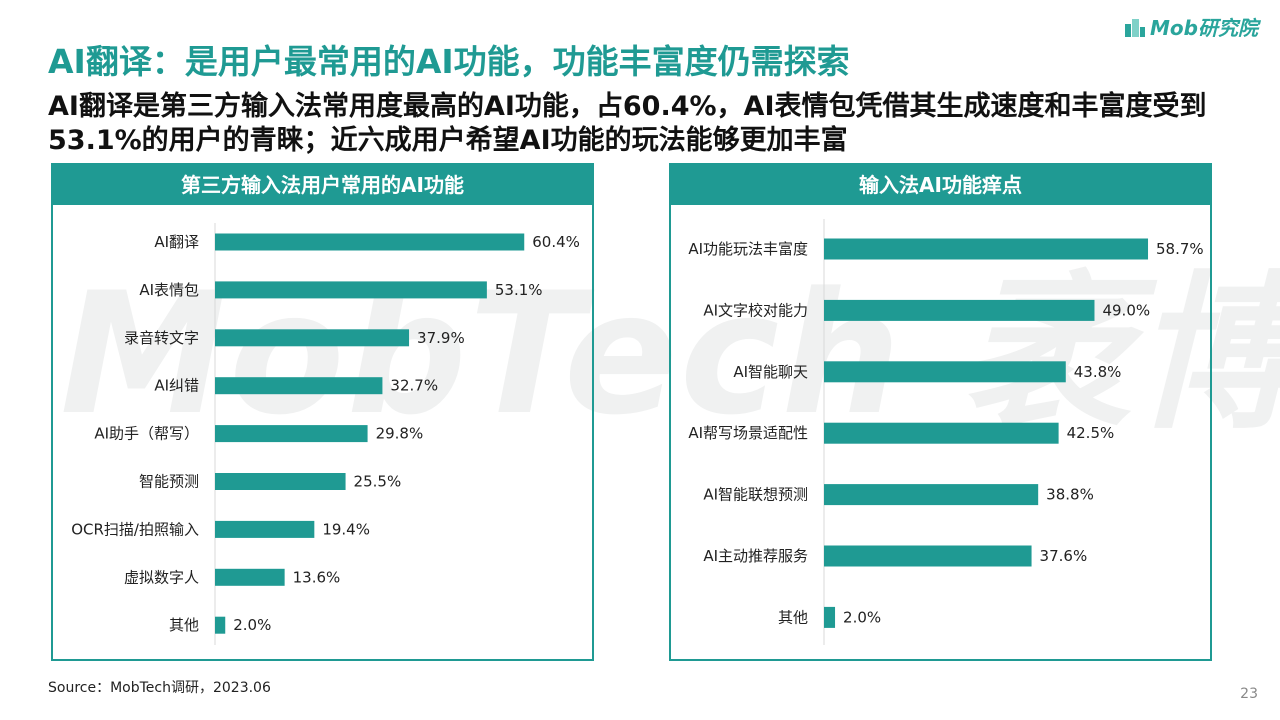 The width and height of the screenshot is (1280, 720). What do you see at coordinates (1135, 27) in the screenshot?
I see `building-icon` at bounding box center [1135, 27].